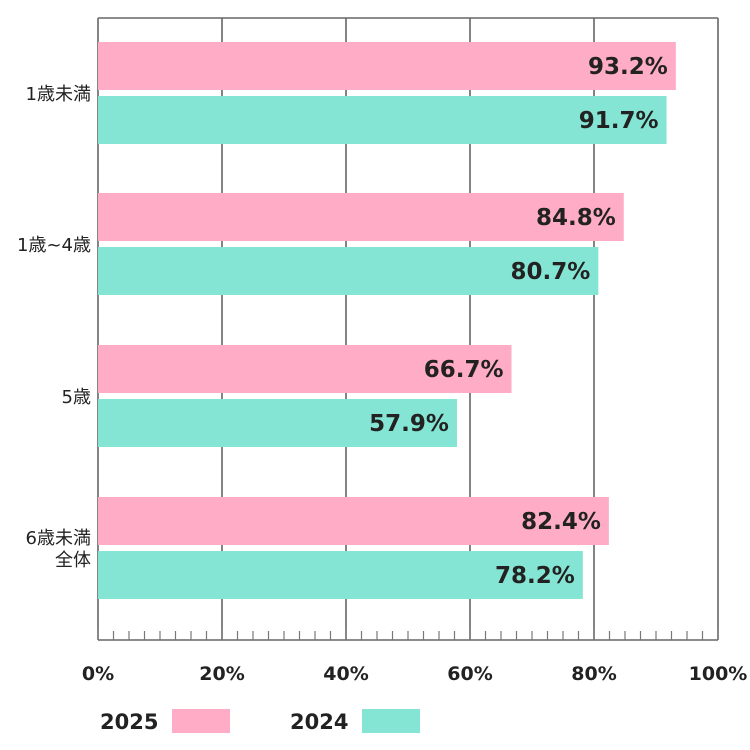 This screenshot has width=750, height=750. I want to click on bar-value-label: 78.2%, so click(535, 576).